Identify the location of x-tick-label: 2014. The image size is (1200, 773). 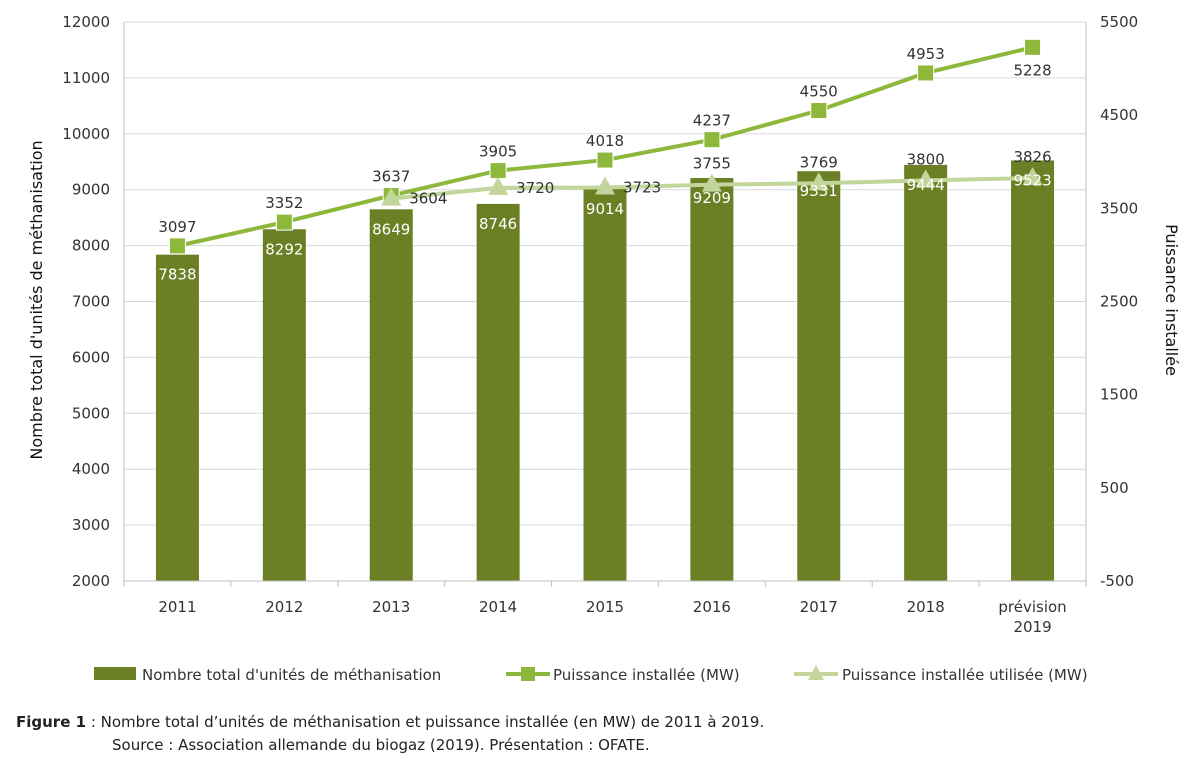
(498, 607).